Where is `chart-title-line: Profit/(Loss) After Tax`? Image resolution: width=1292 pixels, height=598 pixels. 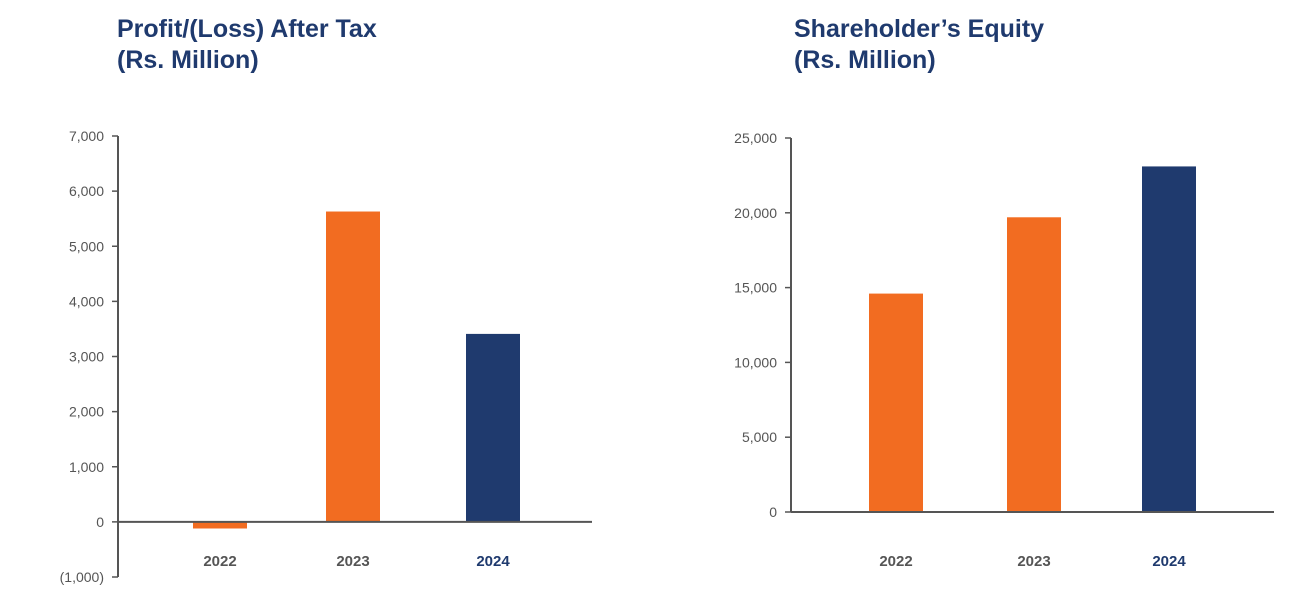 chart-title-line: Profit/(Loss) After Tax is located at coordinates (247, 29).